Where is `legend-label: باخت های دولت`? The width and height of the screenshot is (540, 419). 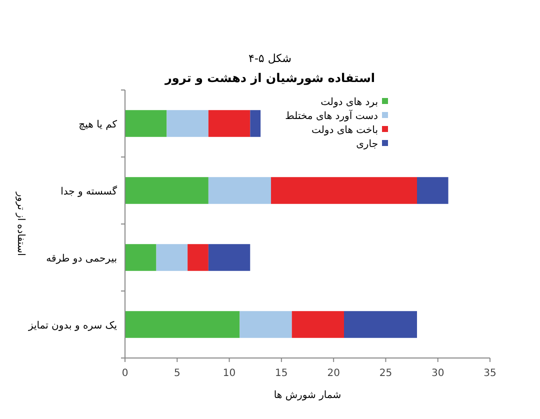
legend-label: باخت های دولت is located at coordinates (345, 130).